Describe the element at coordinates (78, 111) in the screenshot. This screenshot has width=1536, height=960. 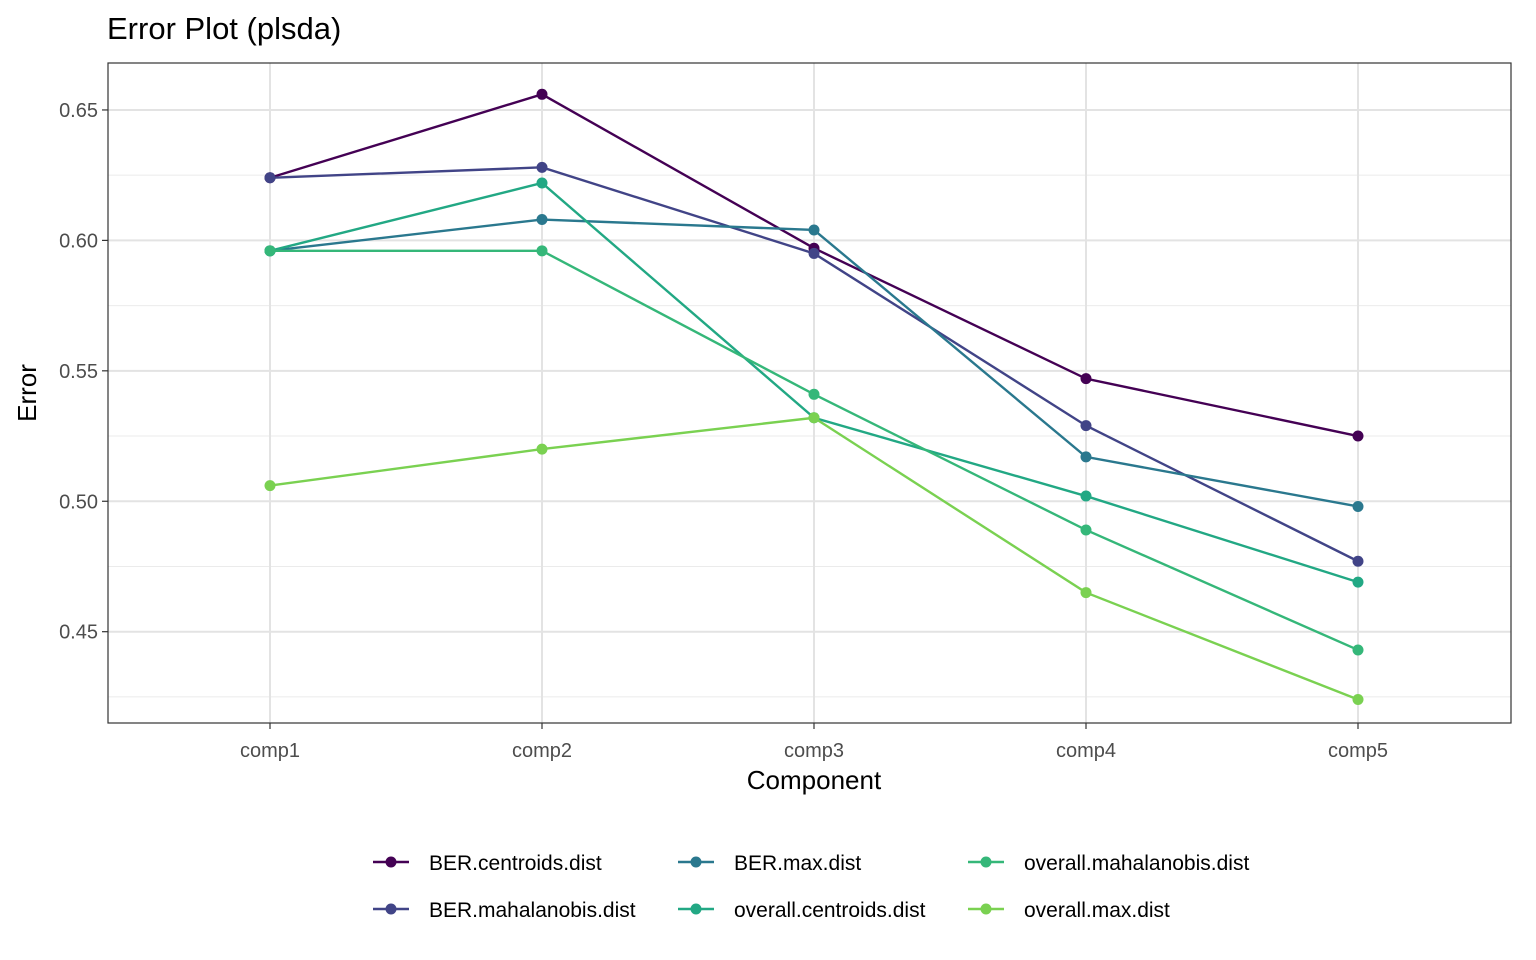
I see `y-tick-label: 0.65` at that location.